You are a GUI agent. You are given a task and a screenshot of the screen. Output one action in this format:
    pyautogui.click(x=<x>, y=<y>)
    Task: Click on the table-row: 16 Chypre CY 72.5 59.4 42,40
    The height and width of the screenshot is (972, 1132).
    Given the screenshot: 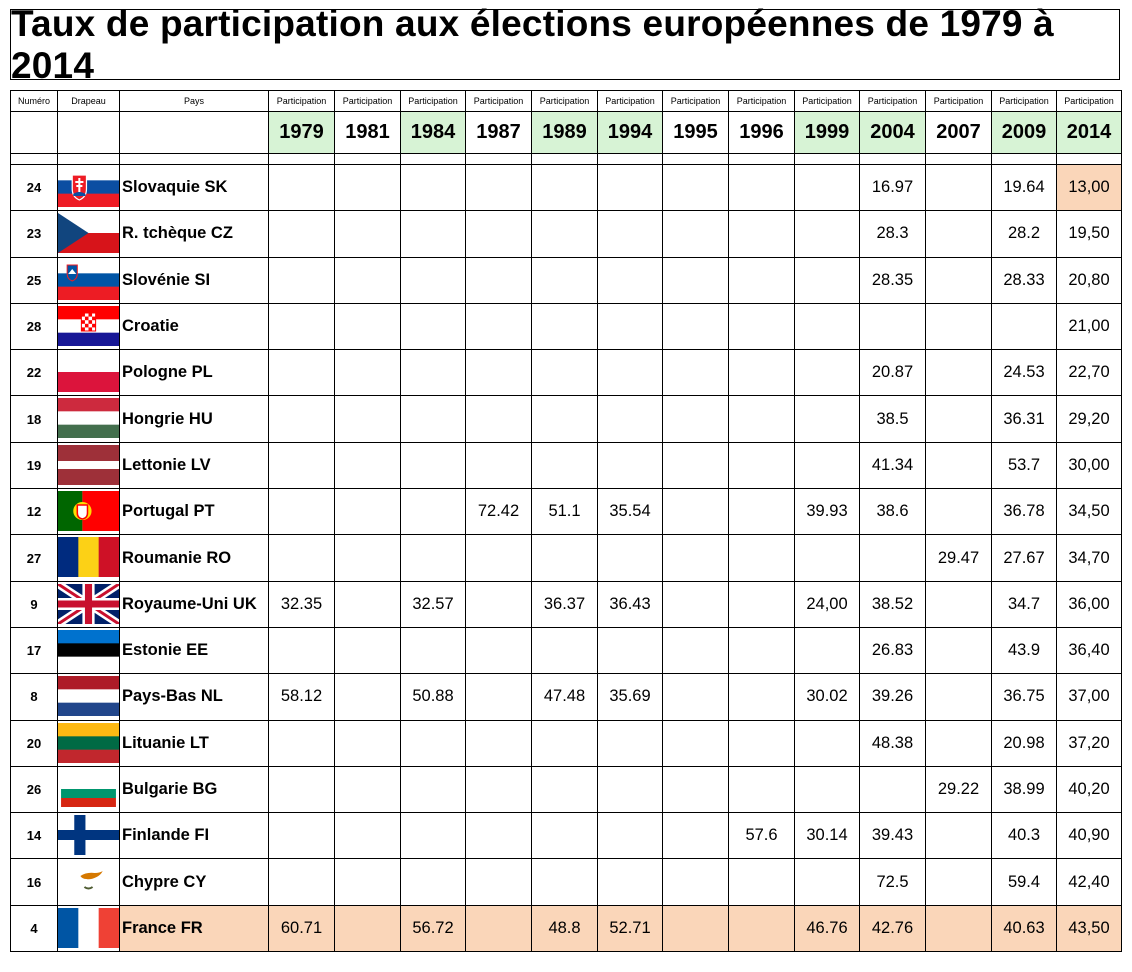 What is the action you would take?
    pyautogui.click(x=566, y=882)
    